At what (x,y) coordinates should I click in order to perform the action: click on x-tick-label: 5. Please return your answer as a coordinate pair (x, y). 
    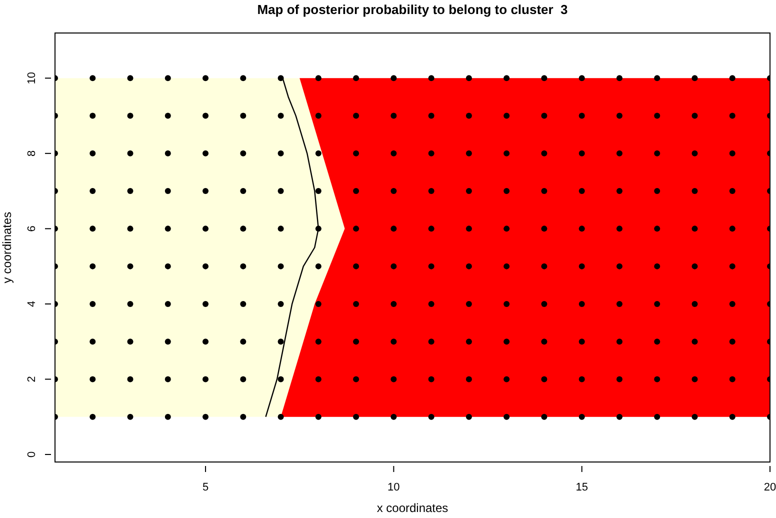
    Looking at the image, I should click on (205, 487).